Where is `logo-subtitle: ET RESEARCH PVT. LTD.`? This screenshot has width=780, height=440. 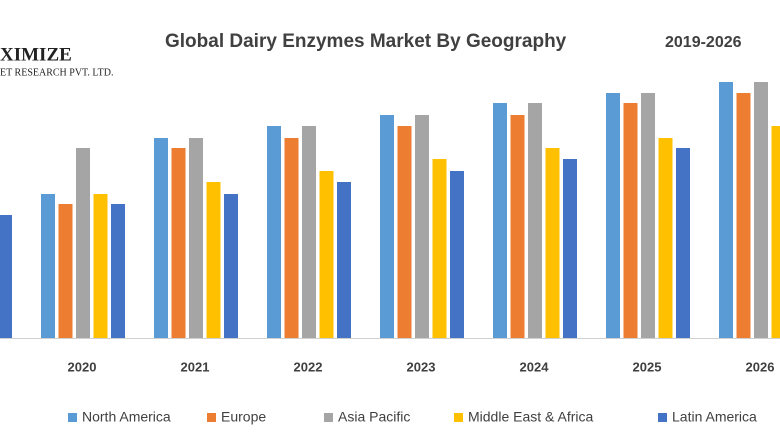
logo-subtitle: ET RESEARCH PVT. LTD. is located at coordinates (56, 72).